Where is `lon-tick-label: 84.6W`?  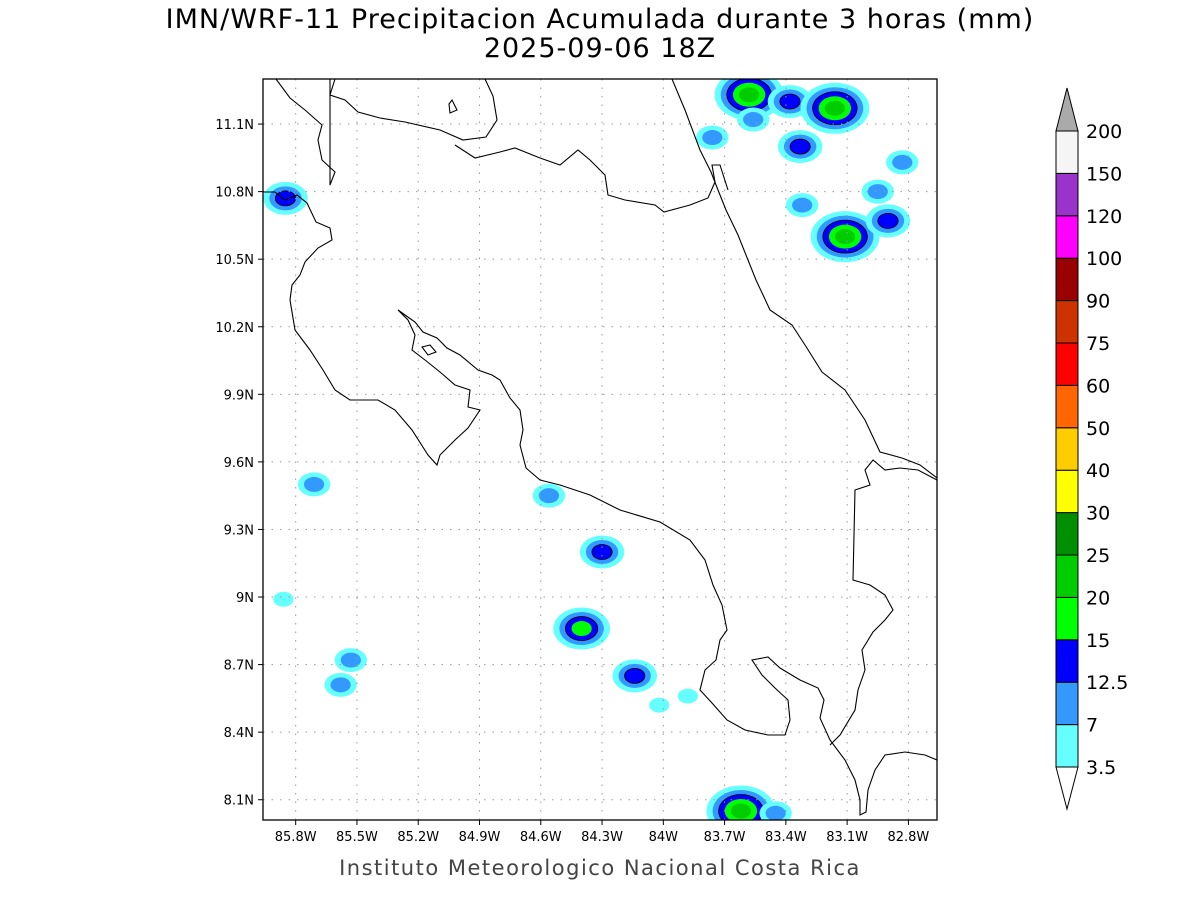 lon-tick-label: 84.6W is located at coordinates (541, 837).